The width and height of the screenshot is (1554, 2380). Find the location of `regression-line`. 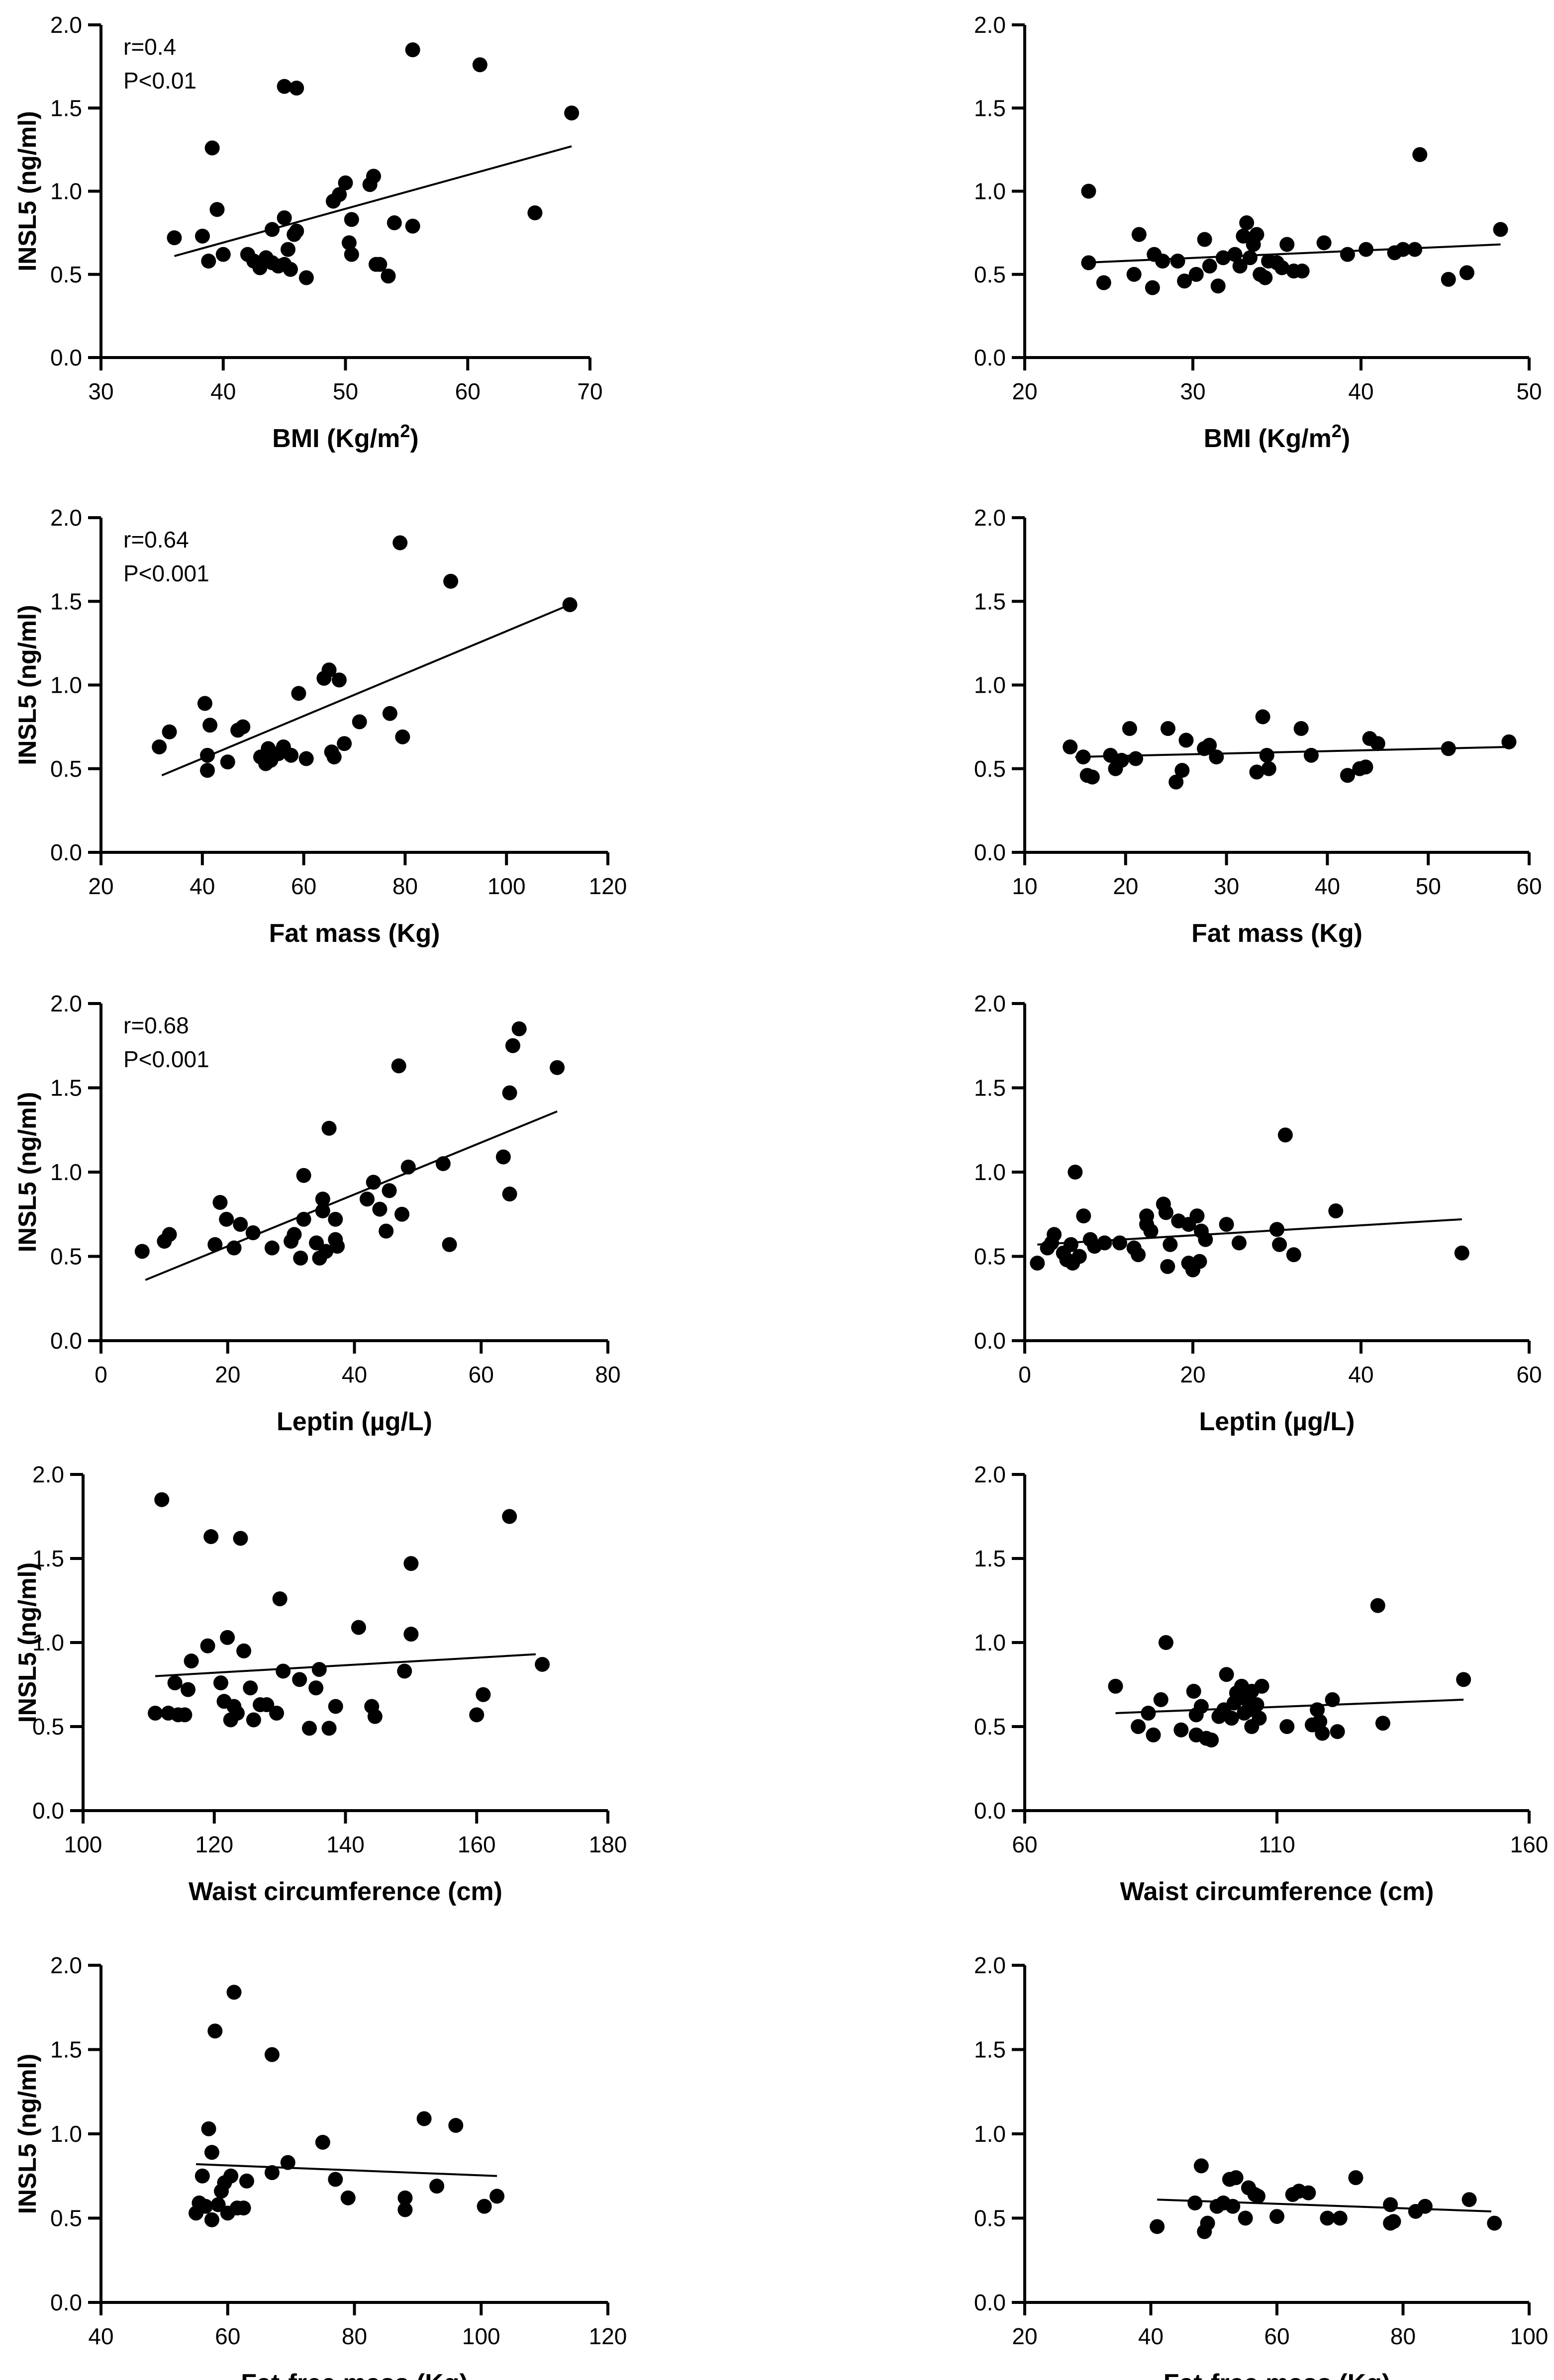

regression-line is located at coordinates (1292, 752).